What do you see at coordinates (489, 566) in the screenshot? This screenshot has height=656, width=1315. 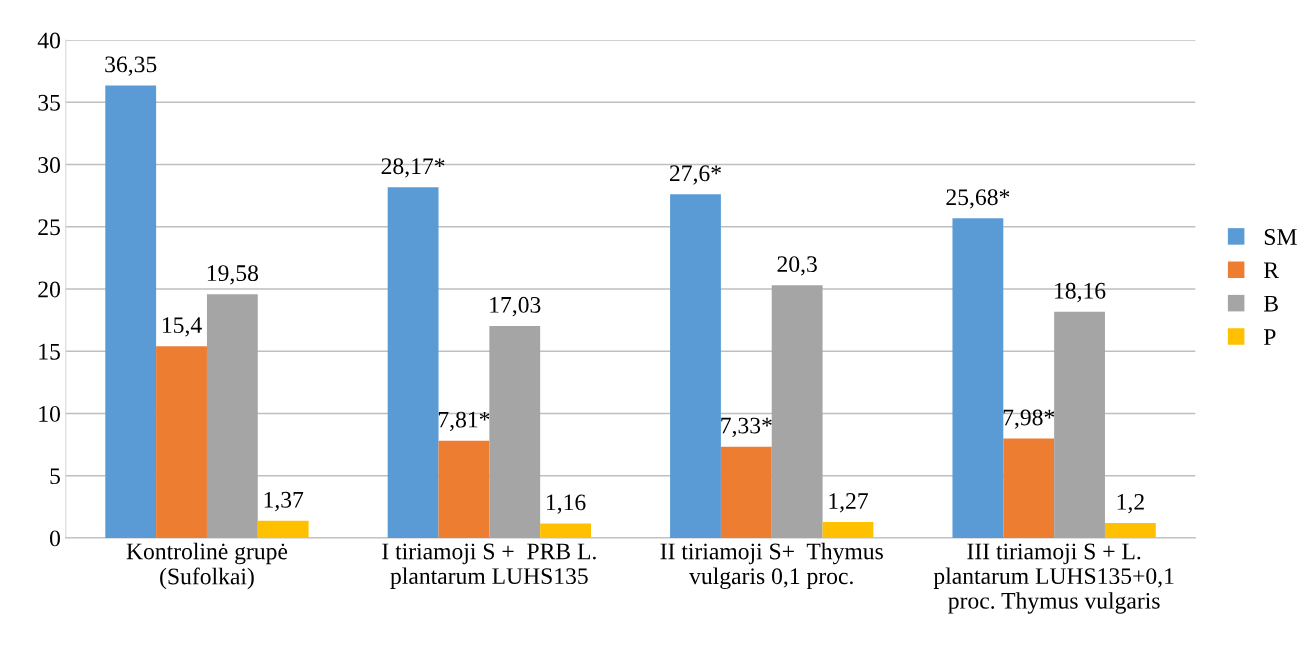 I see `x-tick-label: I tiriamoji S + PRB L. plantarum LUHS135` at bounding box center [489, 566].